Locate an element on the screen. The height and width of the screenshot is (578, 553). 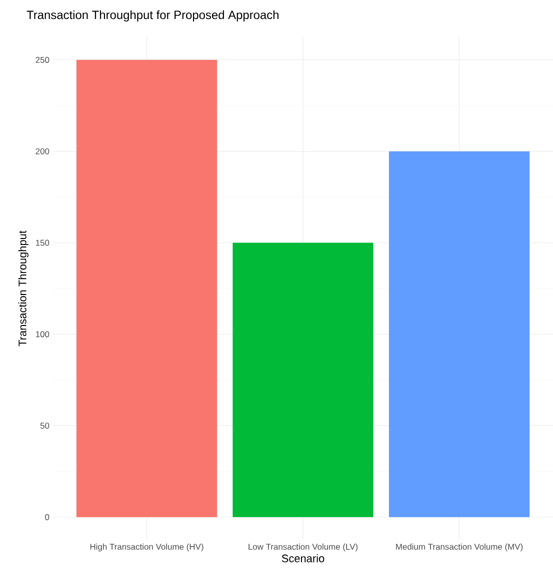
y-tick-label: 50 is located at coordinates (45, 425).